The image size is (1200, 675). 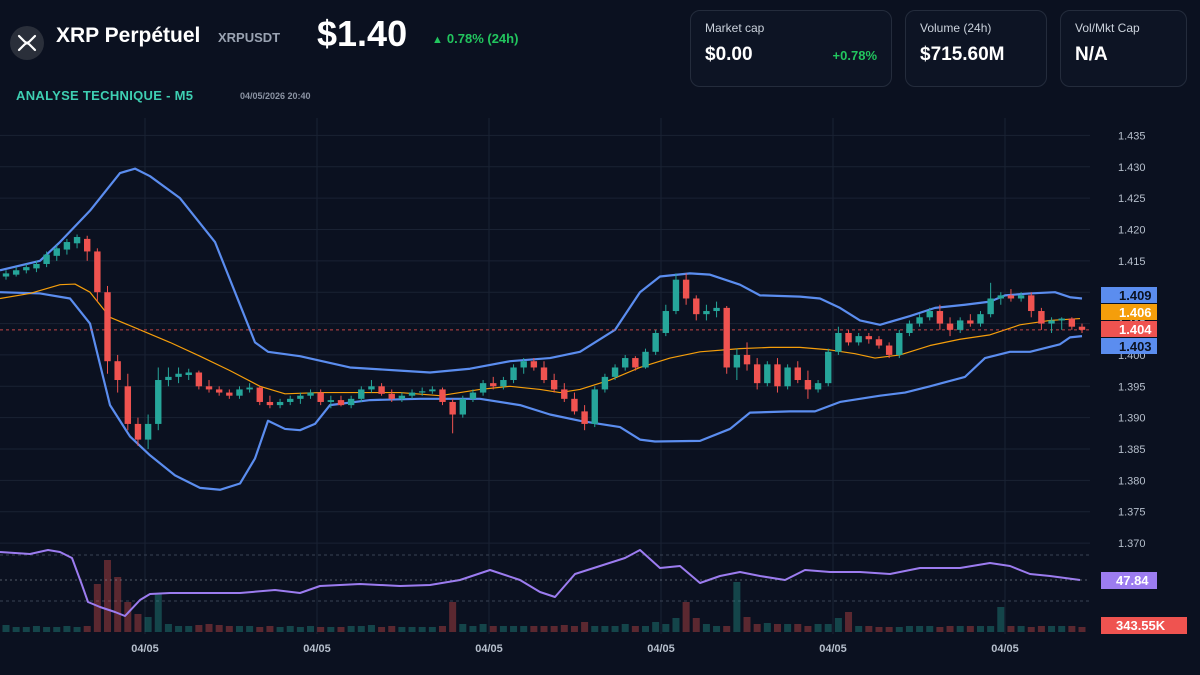 I want to click on vol-mkt-cap-label: Vol/Mkt Cap, so click(x=1107, y=28).